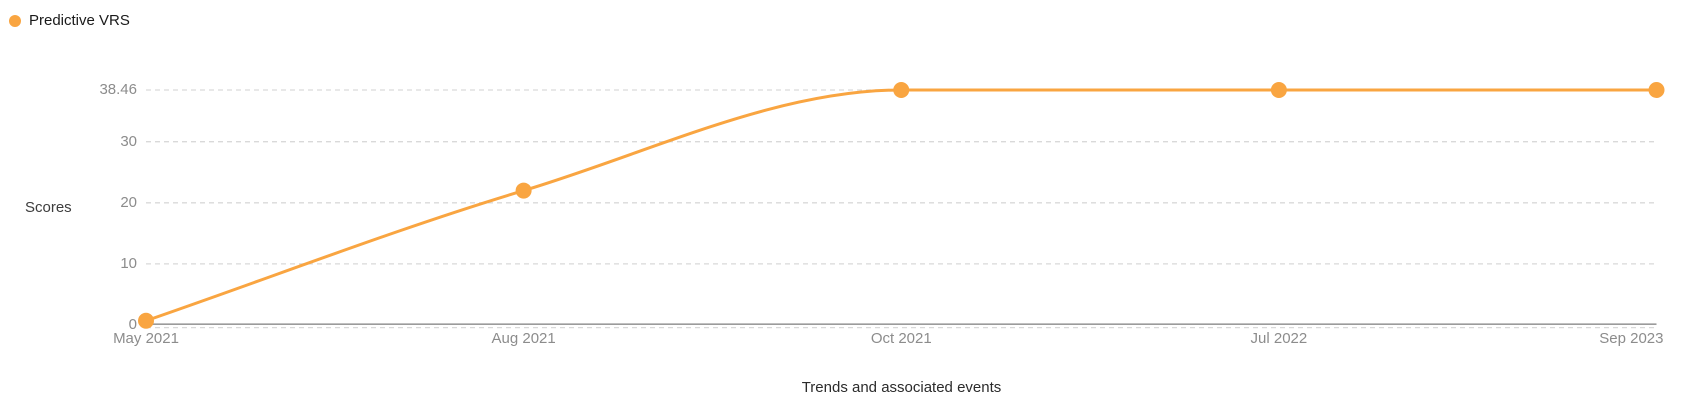 Image resolution: width=1699 pixels, height=403 pixels. What do you see at coordinates (48, 207) in the screenshot?
I see `y-axis-title: Scores` at bounding box center [48, 207].